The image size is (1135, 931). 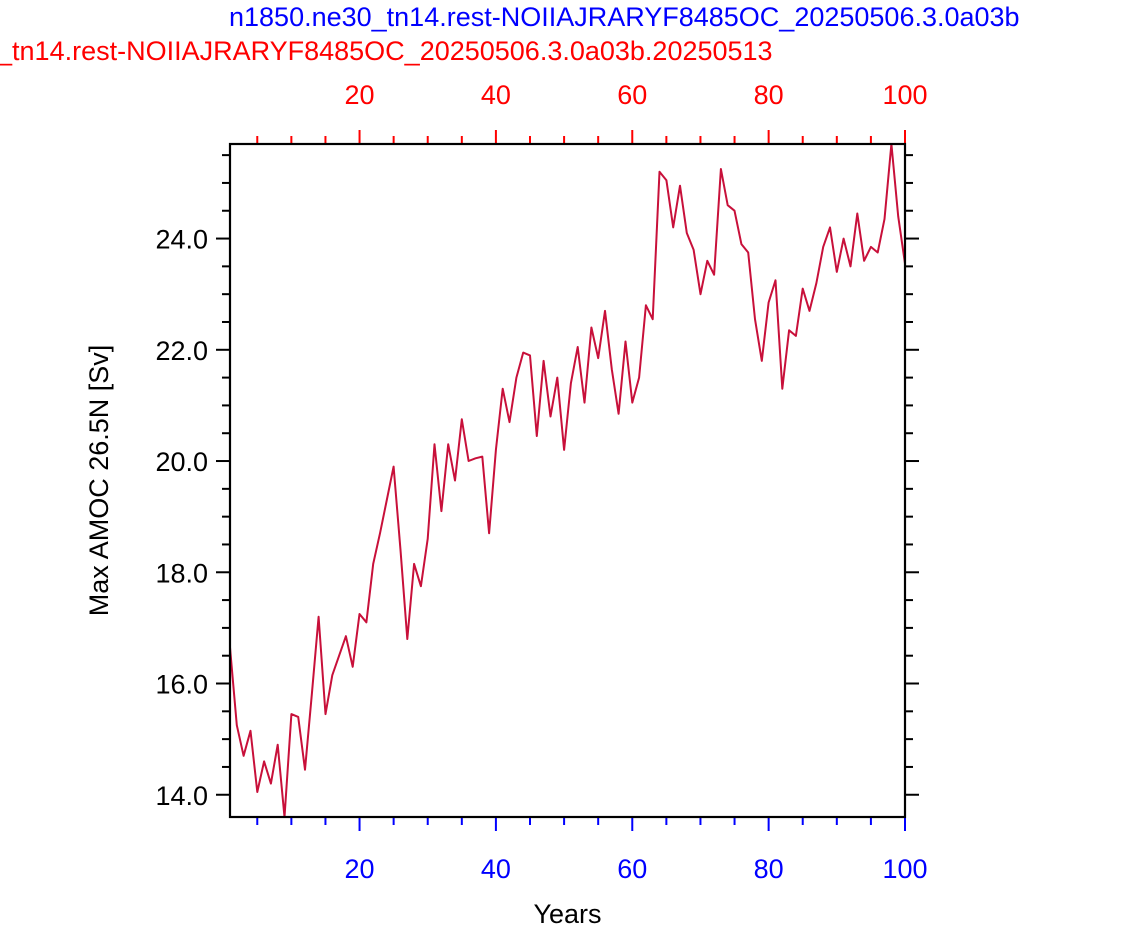 What do you see at coordinates (181, 685) in the screenshot?
I see `y-tick-label: 16.0` at bounding box center [181, 685].